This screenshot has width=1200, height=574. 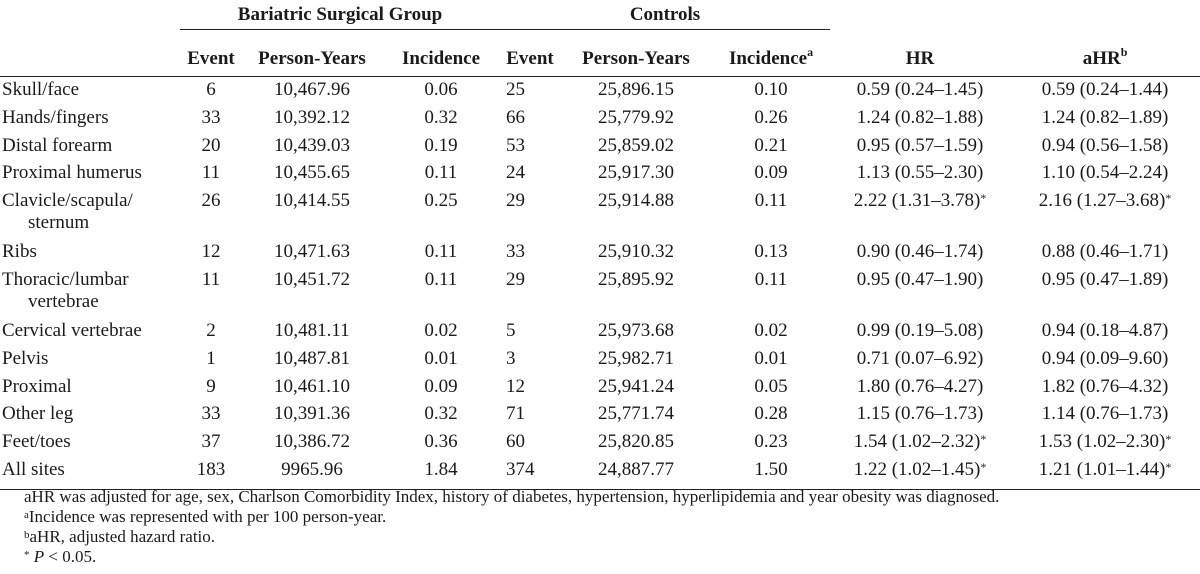 I want to click on footnote-b-mark: b, so click(x=27, y=535).